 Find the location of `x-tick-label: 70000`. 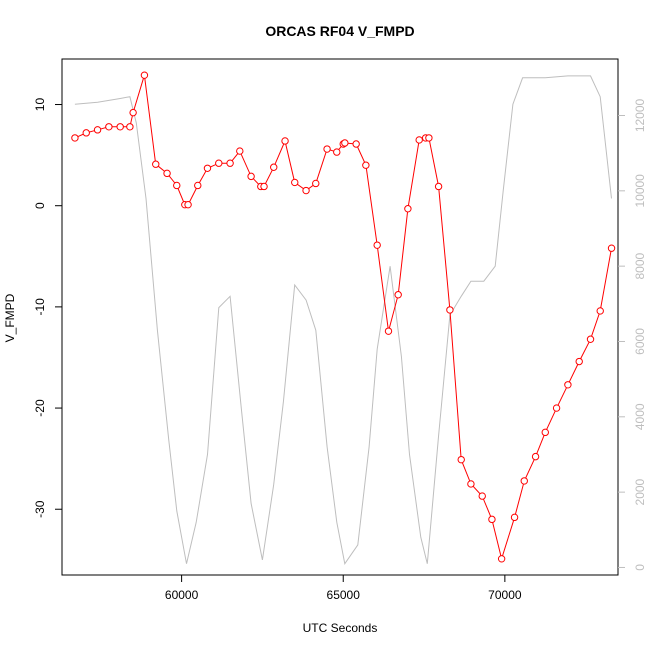

x-tick-label: 70000 is located at coordinates (505, 595).